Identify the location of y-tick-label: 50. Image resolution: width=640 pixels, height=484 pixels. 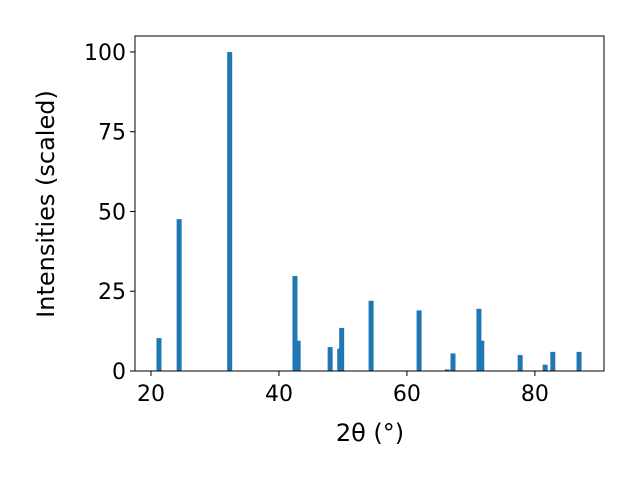
(112, 212).